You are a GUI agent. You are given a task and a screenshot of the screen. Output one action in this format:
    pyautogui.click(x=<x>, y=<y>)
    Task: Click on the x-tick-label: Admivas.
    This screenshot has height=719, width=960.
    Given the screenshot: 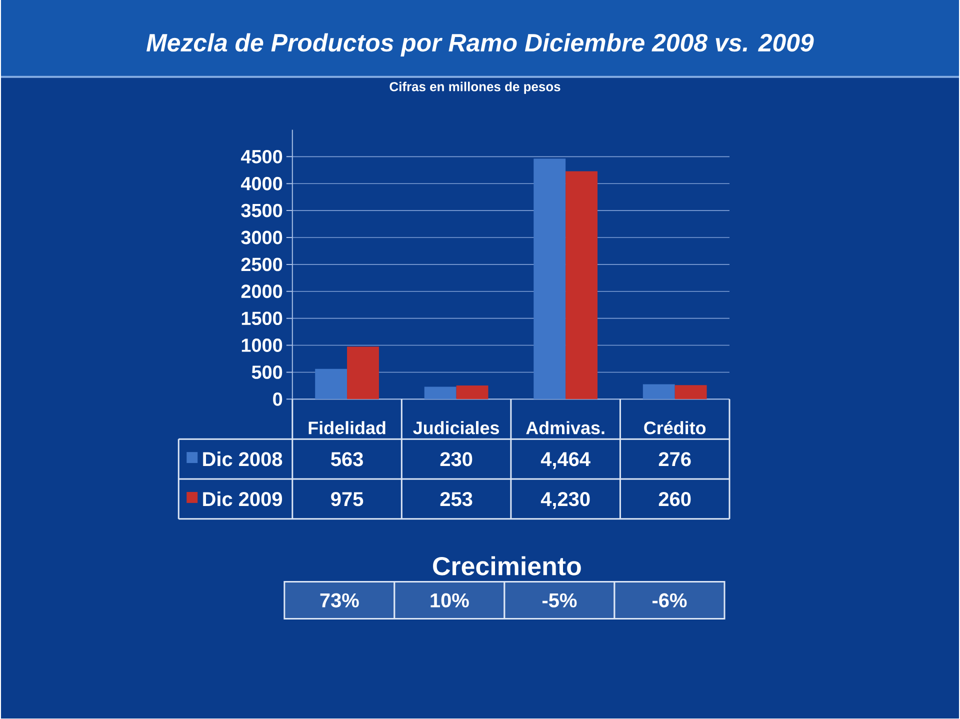 What is the action you would take?
    pyautogui.click(x=565, y=428)
    